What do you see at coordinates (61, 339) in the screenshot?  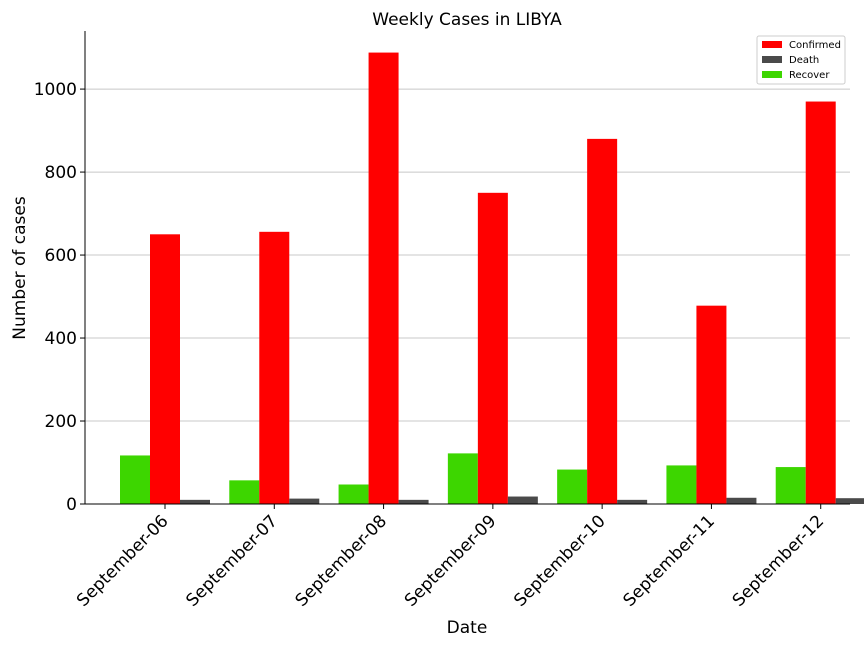 I see `y-tick-label: 400` at bounding box center [61, 339].